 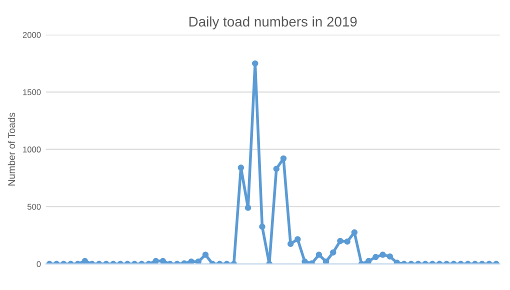 I want to click on y-tick-label: 500, so click(x=34, y=207).